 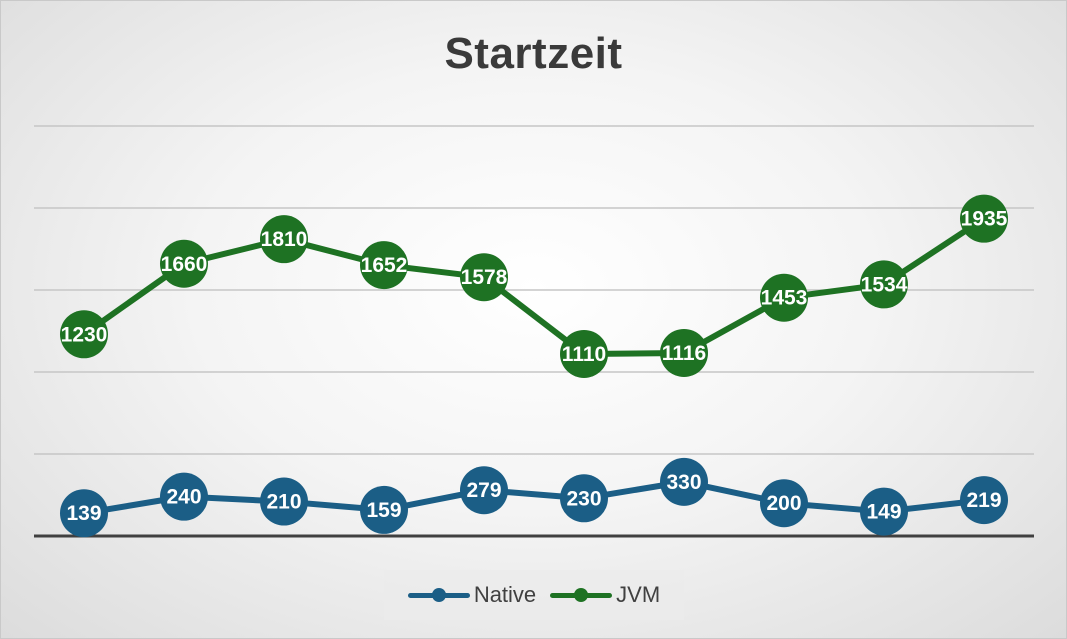 I want to click on data-label-native: 149, so click(x=883, y=512).